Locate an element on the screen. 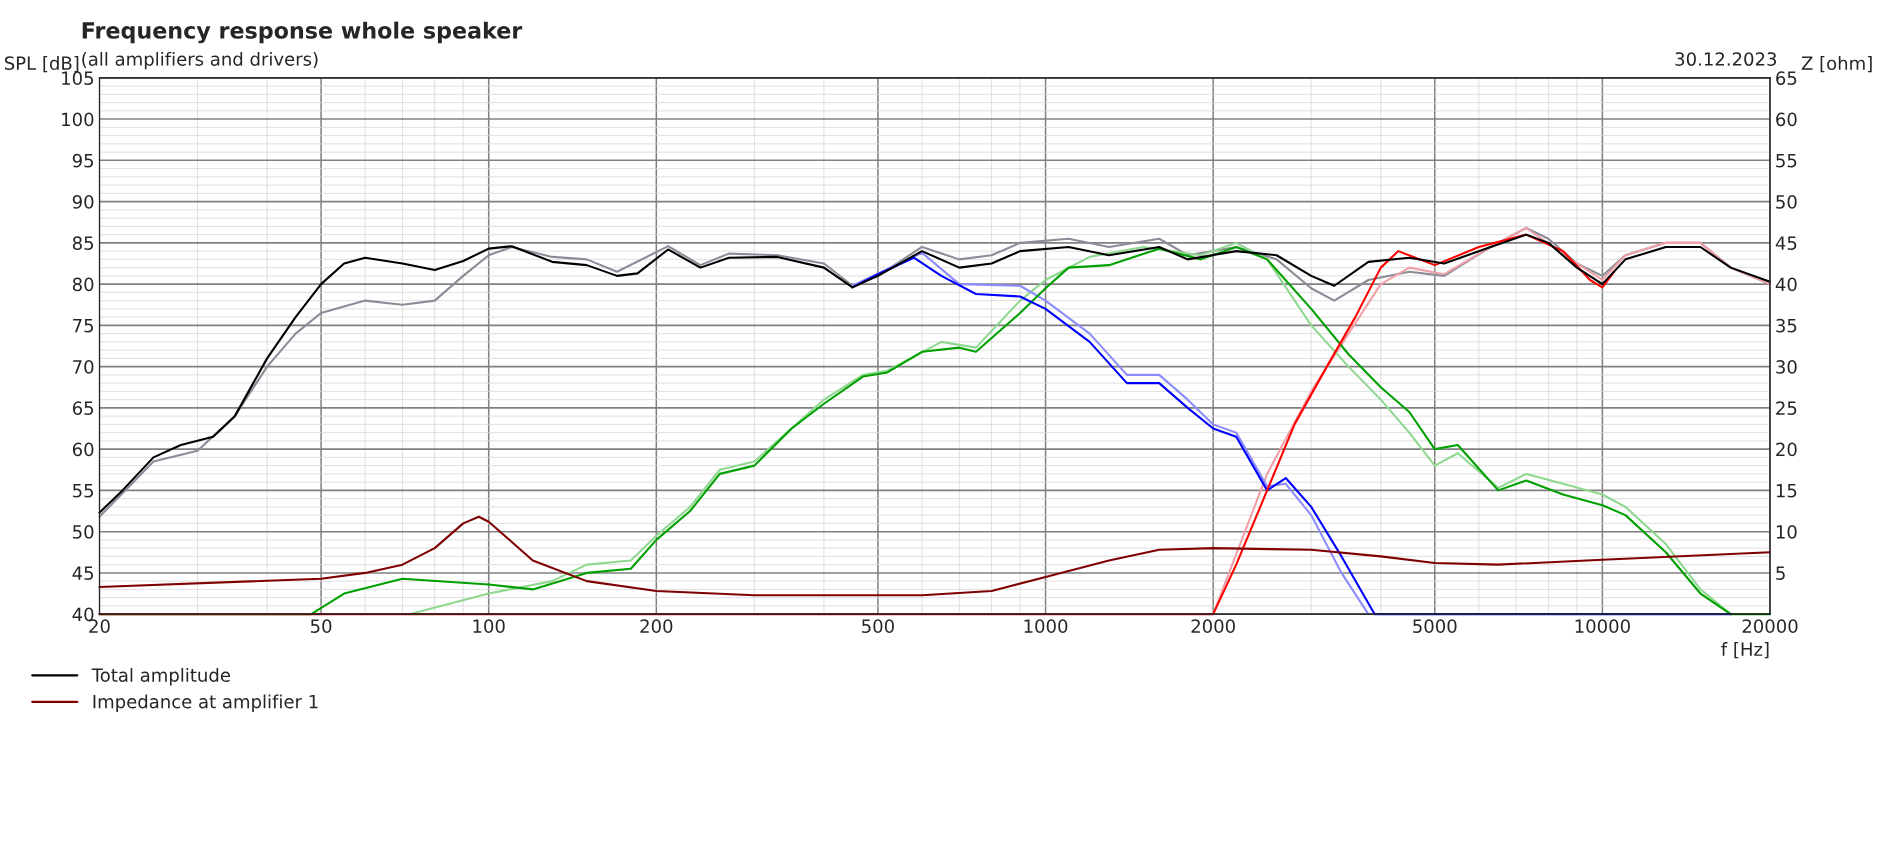 Image resolution: width=1877 pixels, height=865 pixels. x-tick-label: 20000 is located at coordinates (1770, 626).